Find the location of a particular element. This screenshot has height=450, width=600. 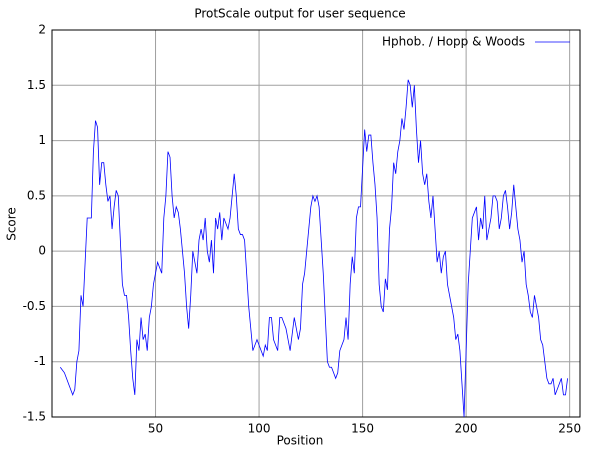

x-tick-label: 100 is located at coordinates (259, 429).